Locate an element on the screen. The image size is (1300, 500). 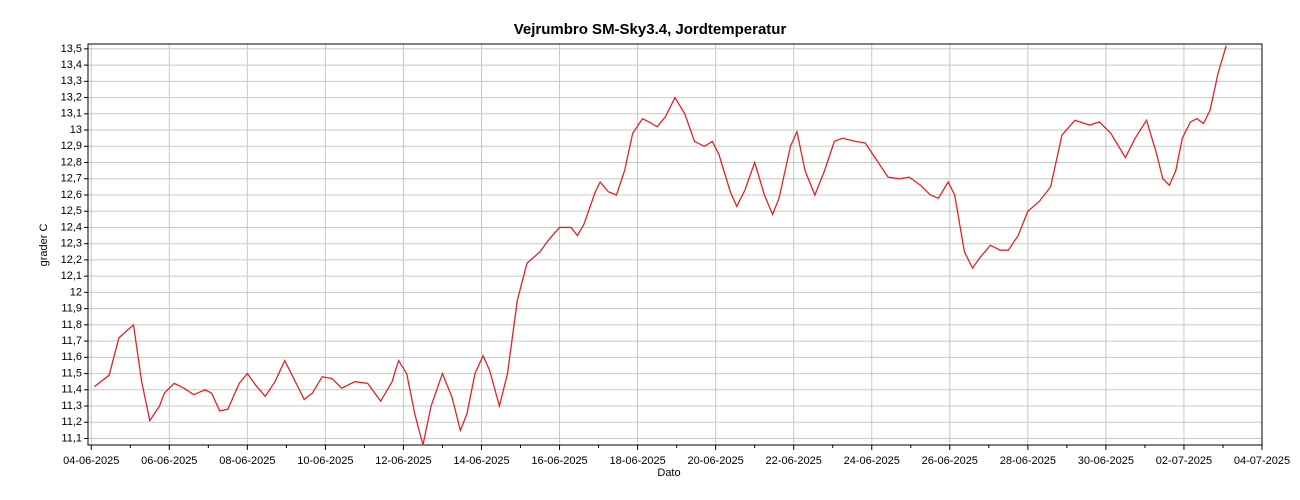
y-tick-label: 12,8 is located at coordinates (71, 162).